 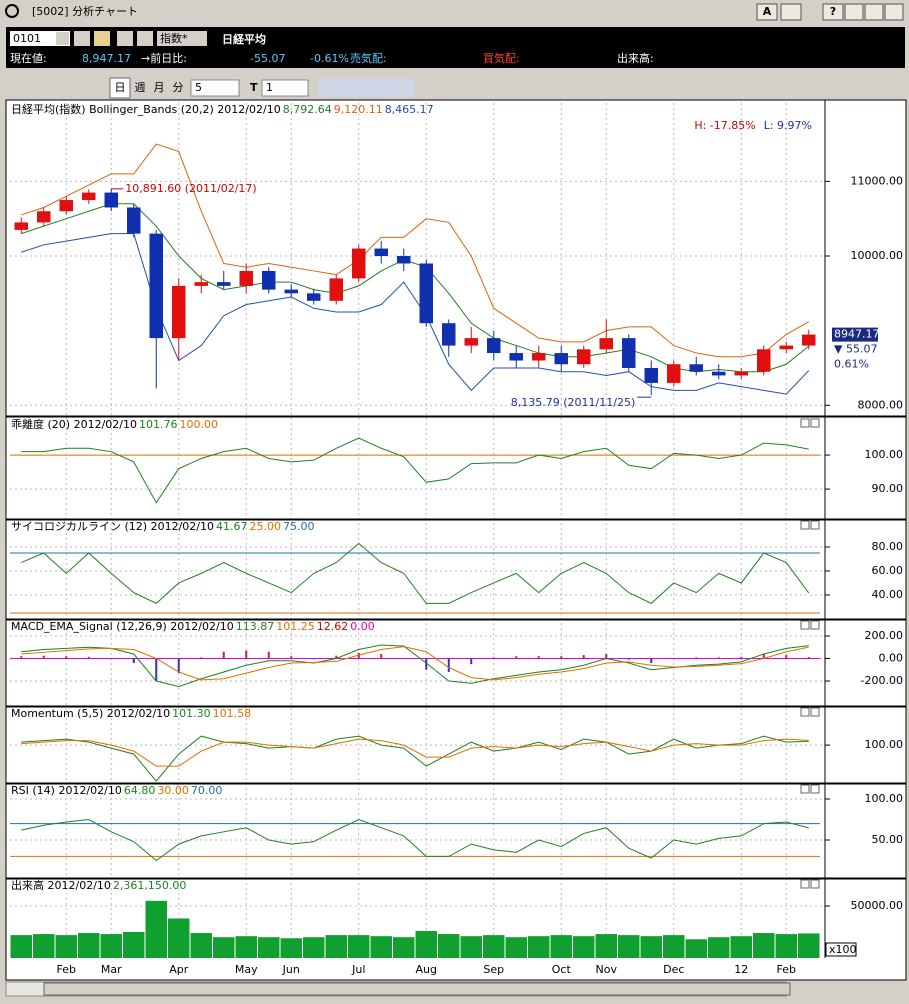 What do you see at coordinates (173, 790) in the screenshot?
I see `header-value: 30.00` at bounding box center [173, 790].